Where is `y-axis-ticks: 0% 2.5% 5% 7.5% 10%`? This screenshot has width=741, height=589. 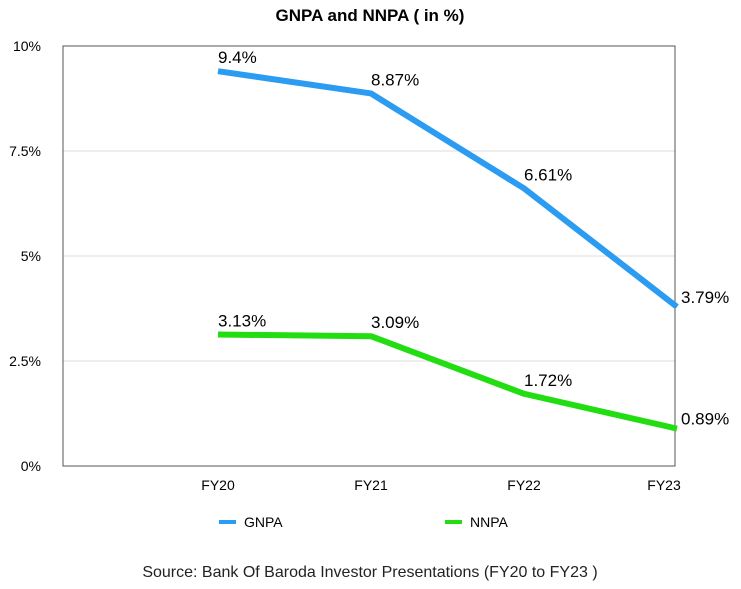 y-axis-ticks: 0% 2.5% 5% 7.5% 10% is located at coordinates (25, 256).